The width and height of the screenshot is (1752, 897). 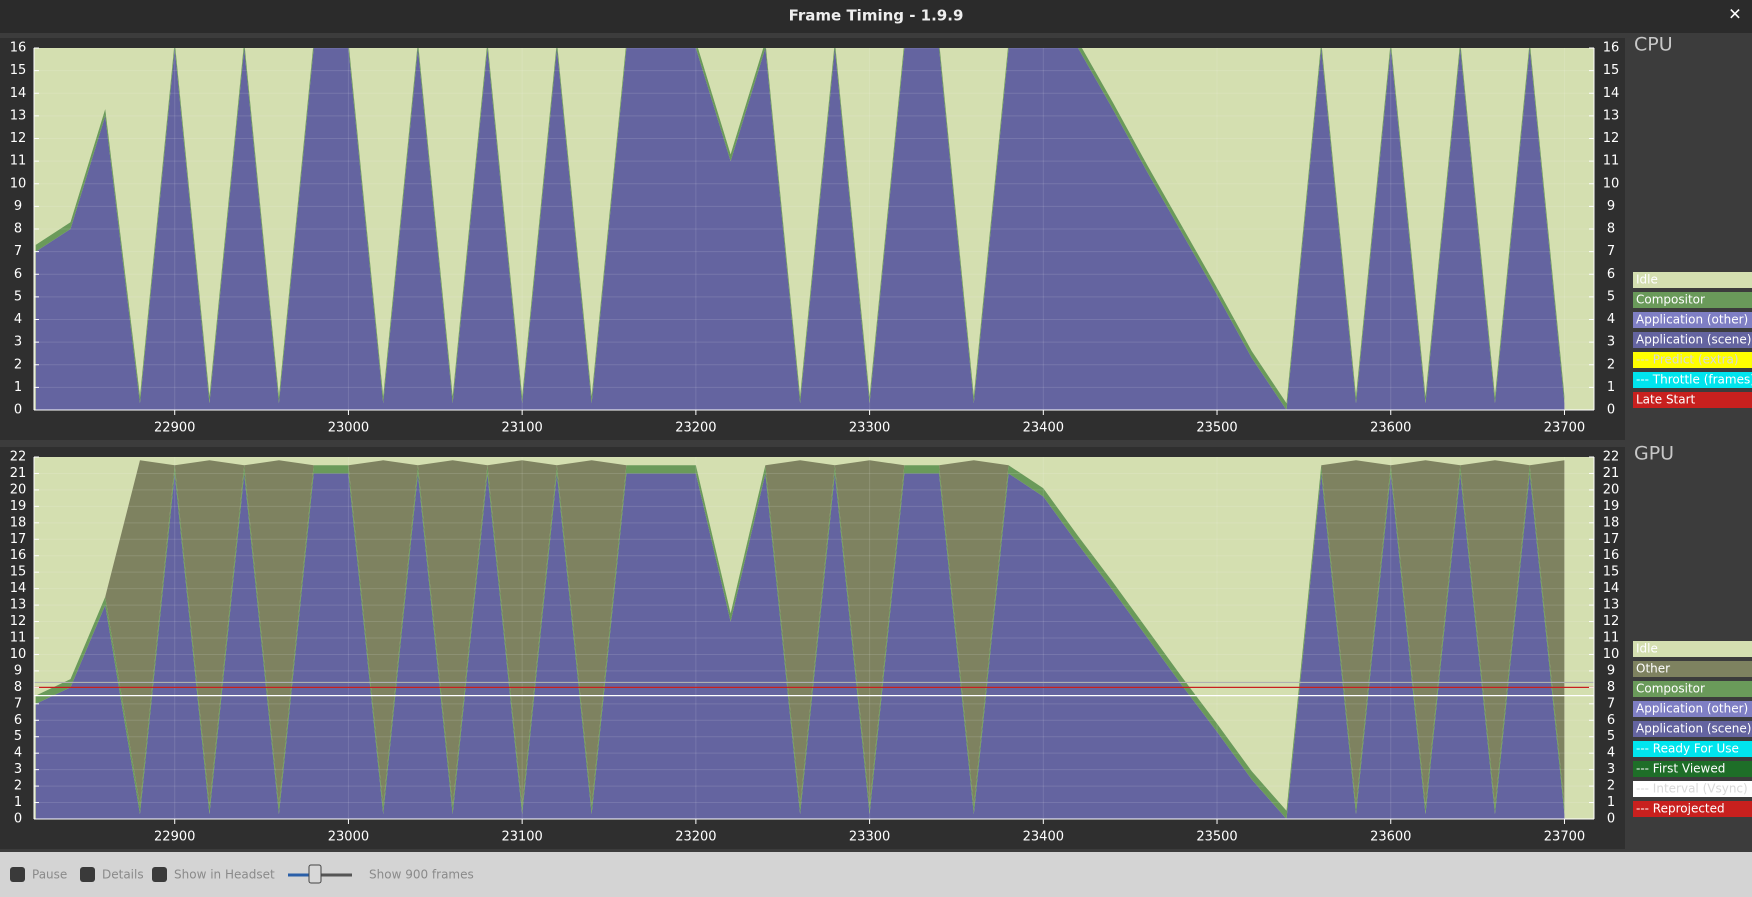 I want to click on x-tick-label: 23600, so click(x=1390, y=837).